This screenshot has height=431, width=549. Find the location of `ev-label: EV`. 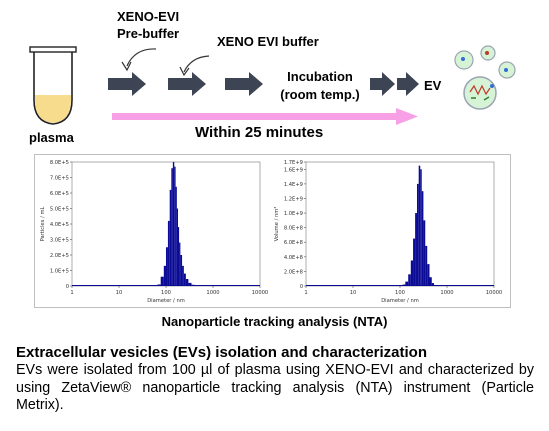

ev-label: EV is located at coordinates (433, 85).